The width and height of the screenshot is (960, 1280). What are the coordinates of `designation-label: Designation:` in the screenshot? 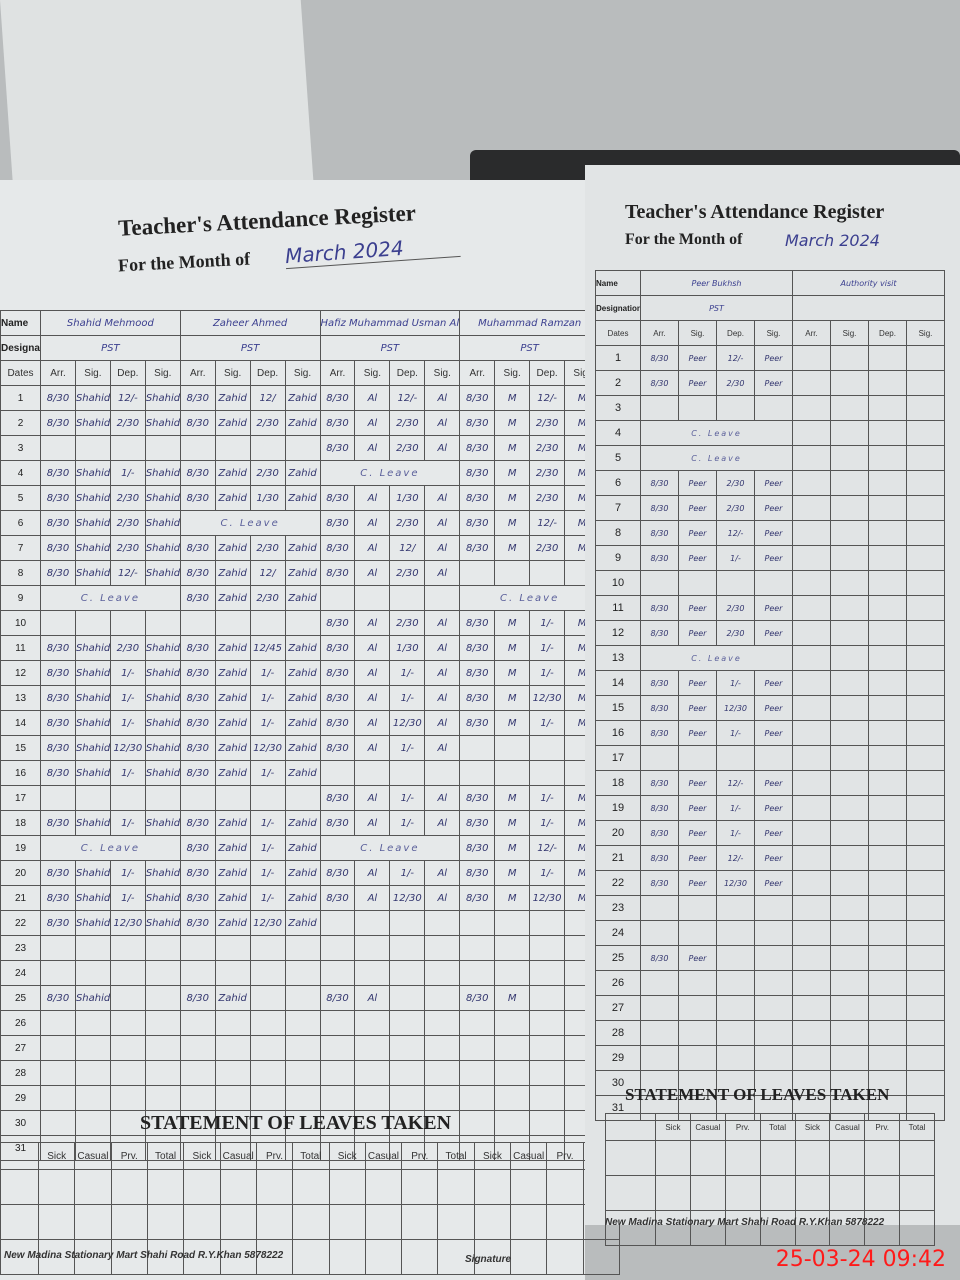 It's located at (618, 308).